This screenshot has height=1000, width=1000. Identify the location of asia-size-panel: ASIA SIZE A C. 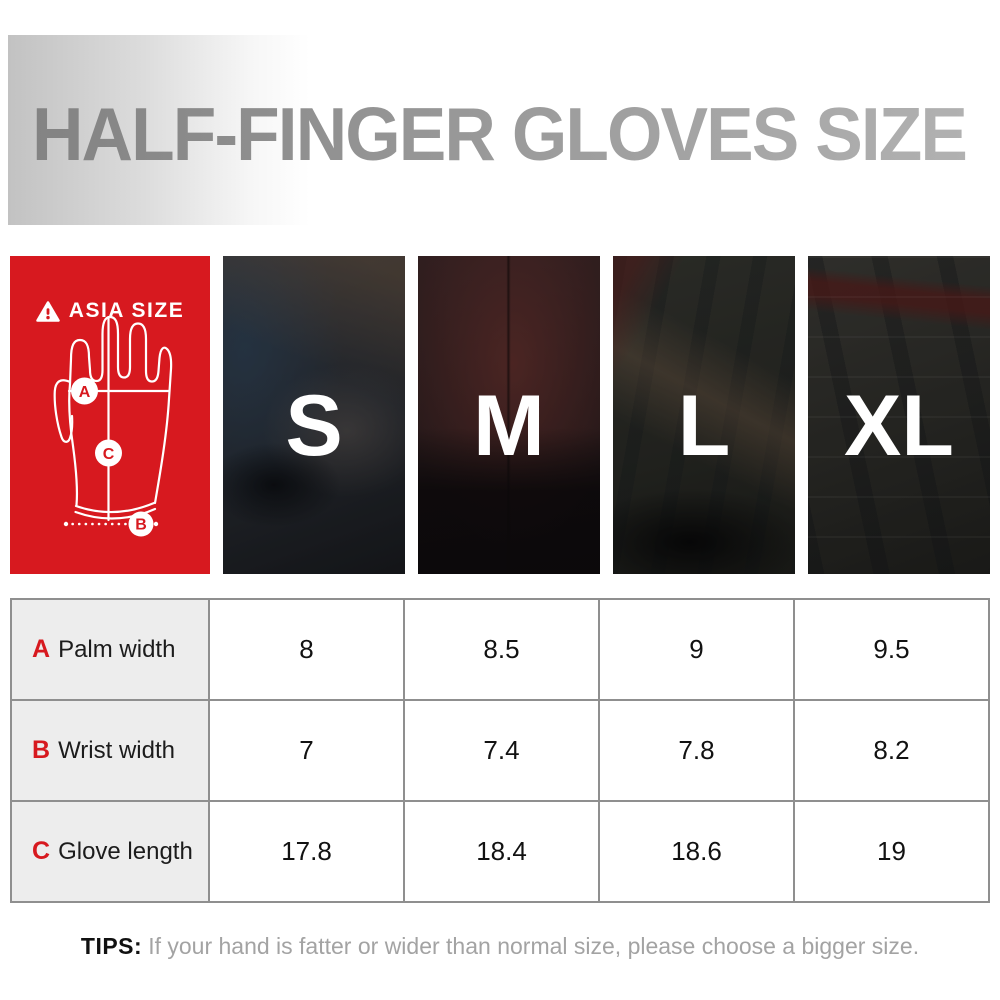
(110, 415).